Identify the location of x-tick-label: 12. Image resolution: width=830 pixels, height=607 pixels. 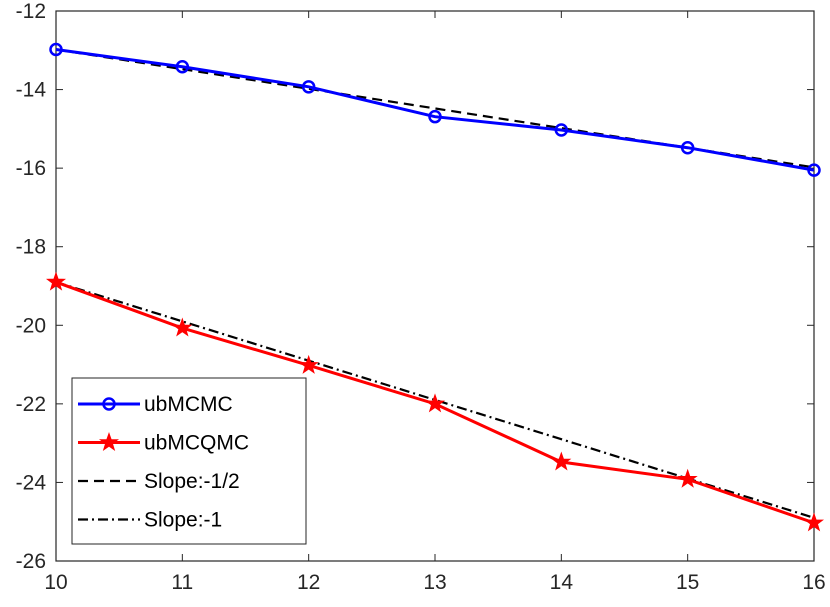
(308, 582).